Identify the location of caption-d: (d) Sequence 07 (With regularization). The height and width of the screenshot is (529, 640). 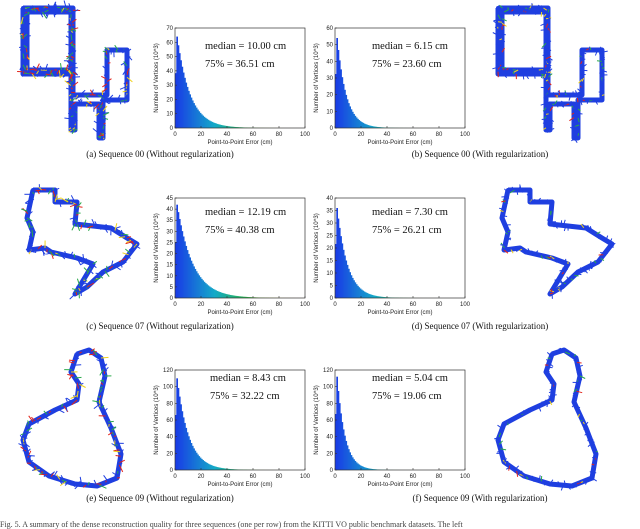
(480, 326).